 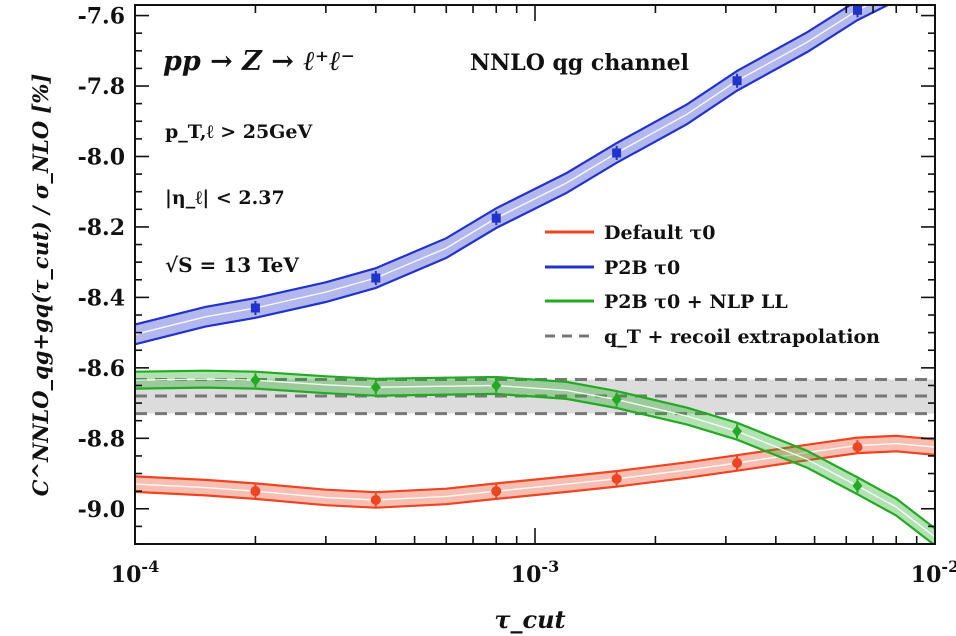 I want to click on channel-label: NNLO qg channel, so click(x=579, y=63).